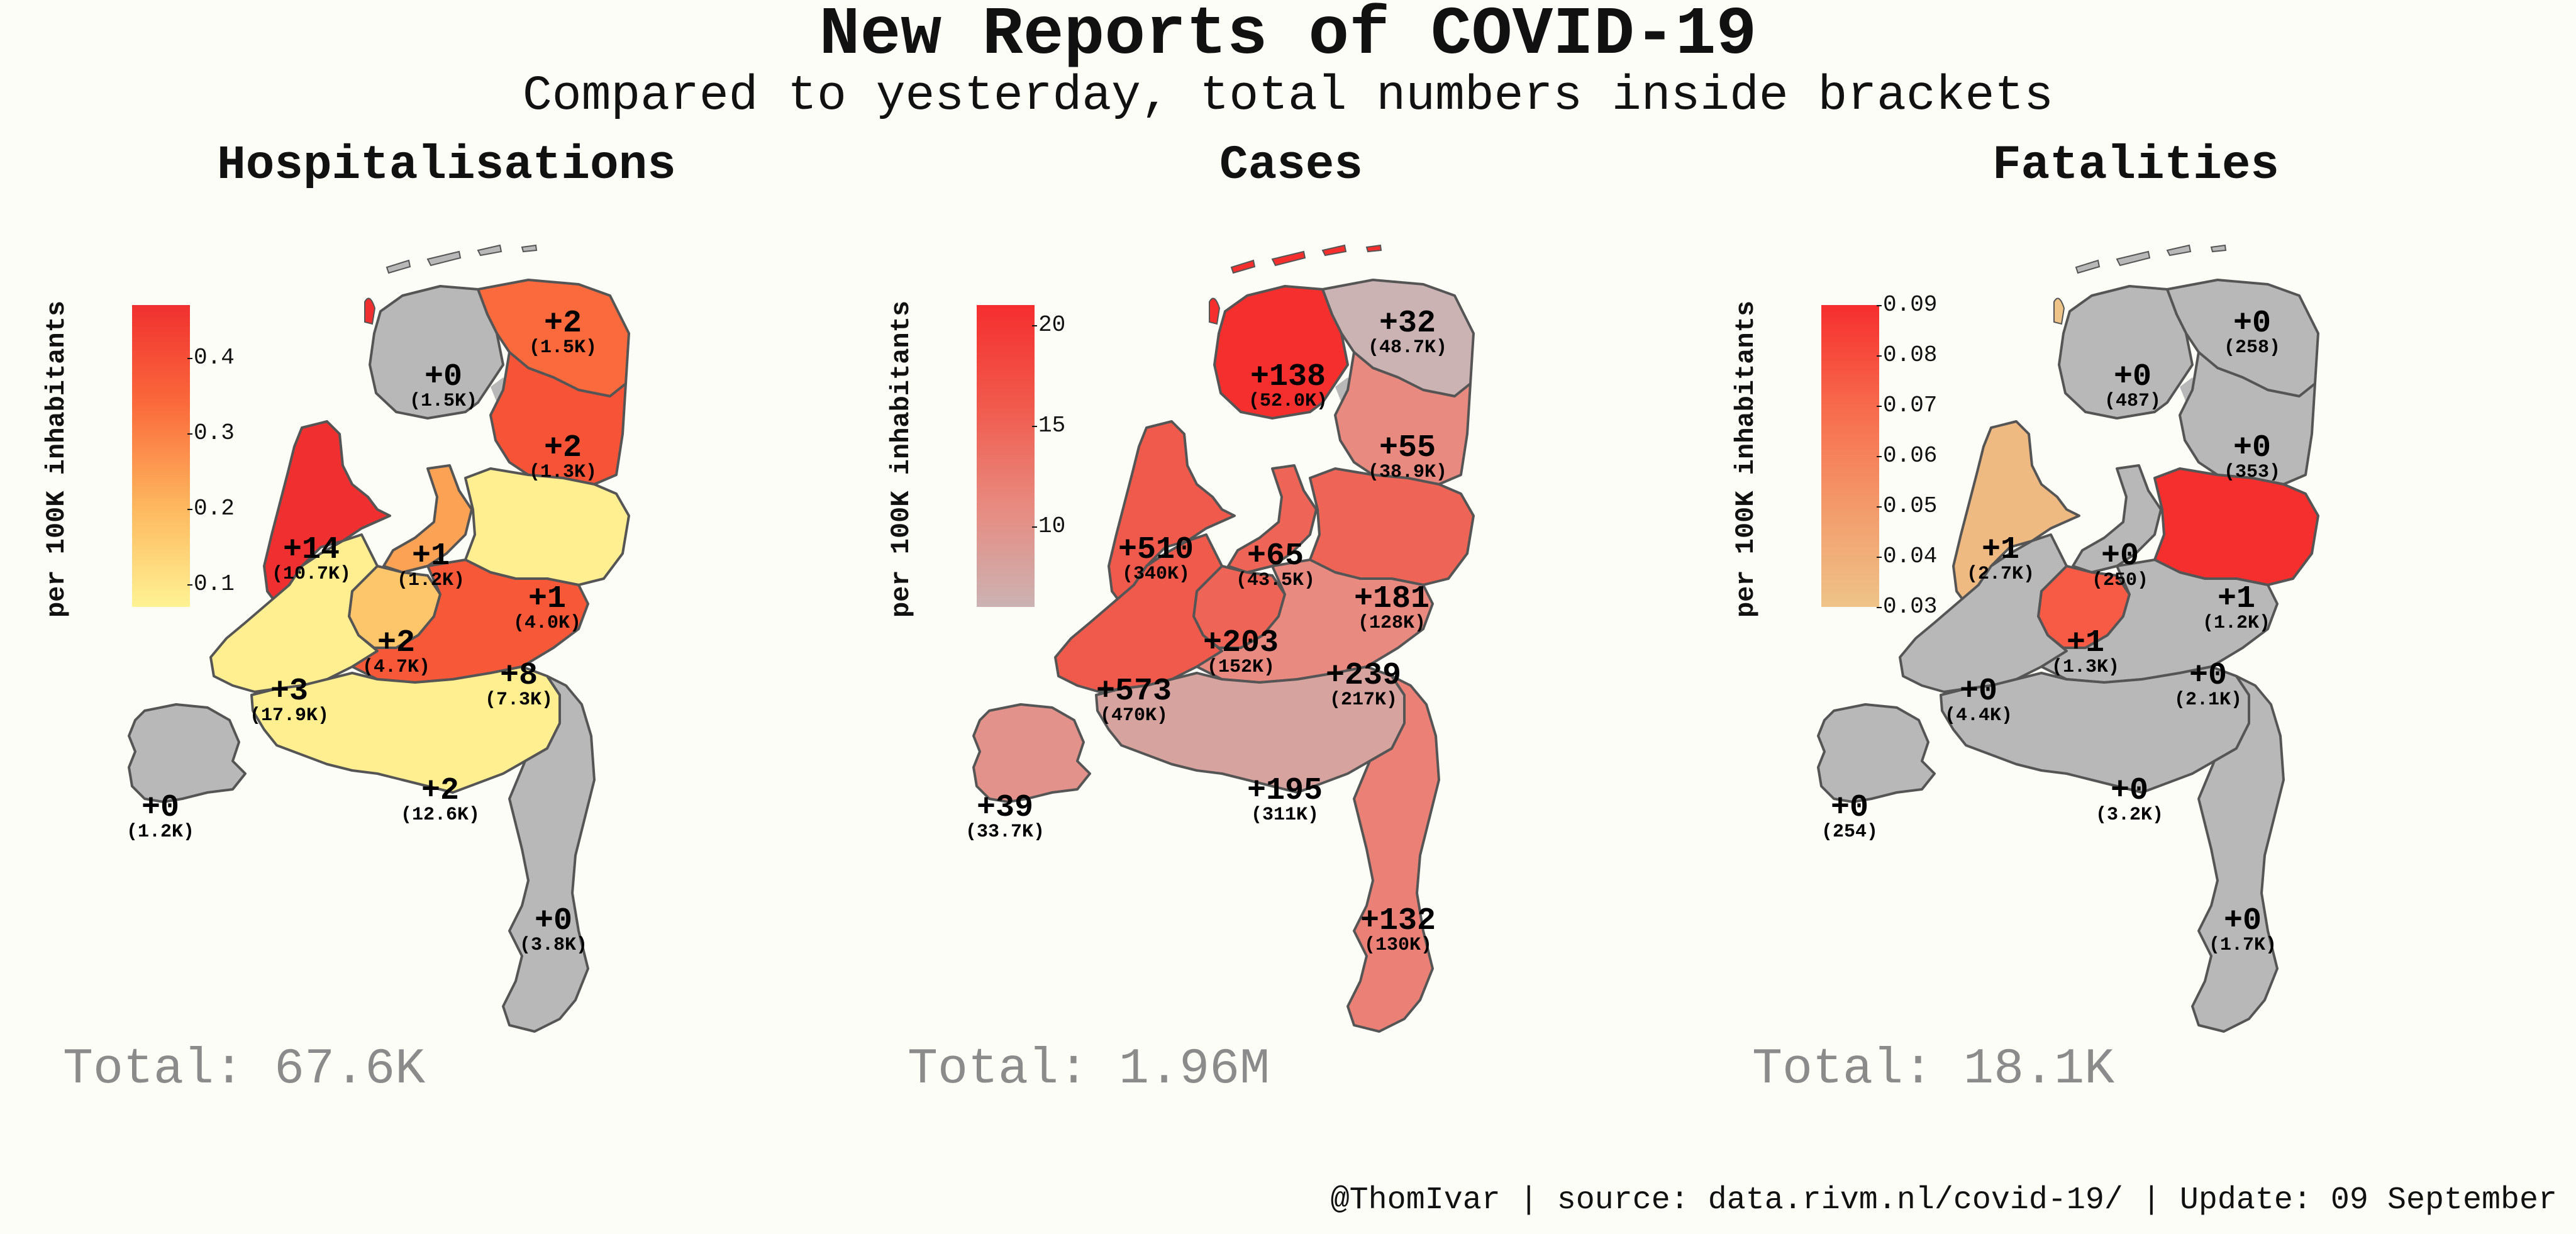 Image resolution: width=2576 pixels, height=1234 pixels. What do you see at coordinates (2132, 386) in the screenshot?
I see `region-label-friesland: +0 (487)` at bounding box center [2132, 386].